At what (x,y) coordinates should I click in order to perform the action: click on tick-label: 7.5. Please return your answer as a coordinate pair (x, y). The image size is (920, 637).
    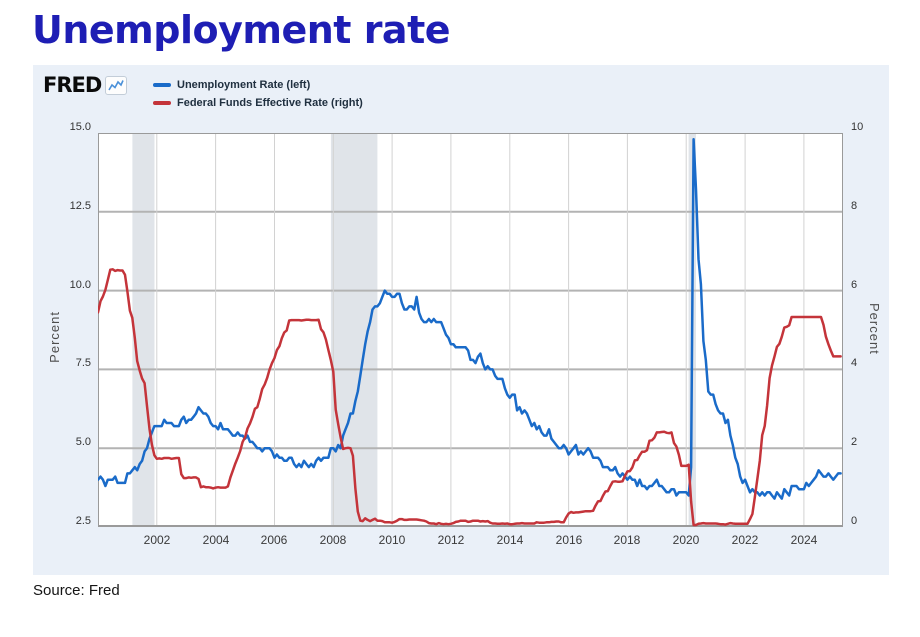
    Looking at the image, I should click on (83, 363).